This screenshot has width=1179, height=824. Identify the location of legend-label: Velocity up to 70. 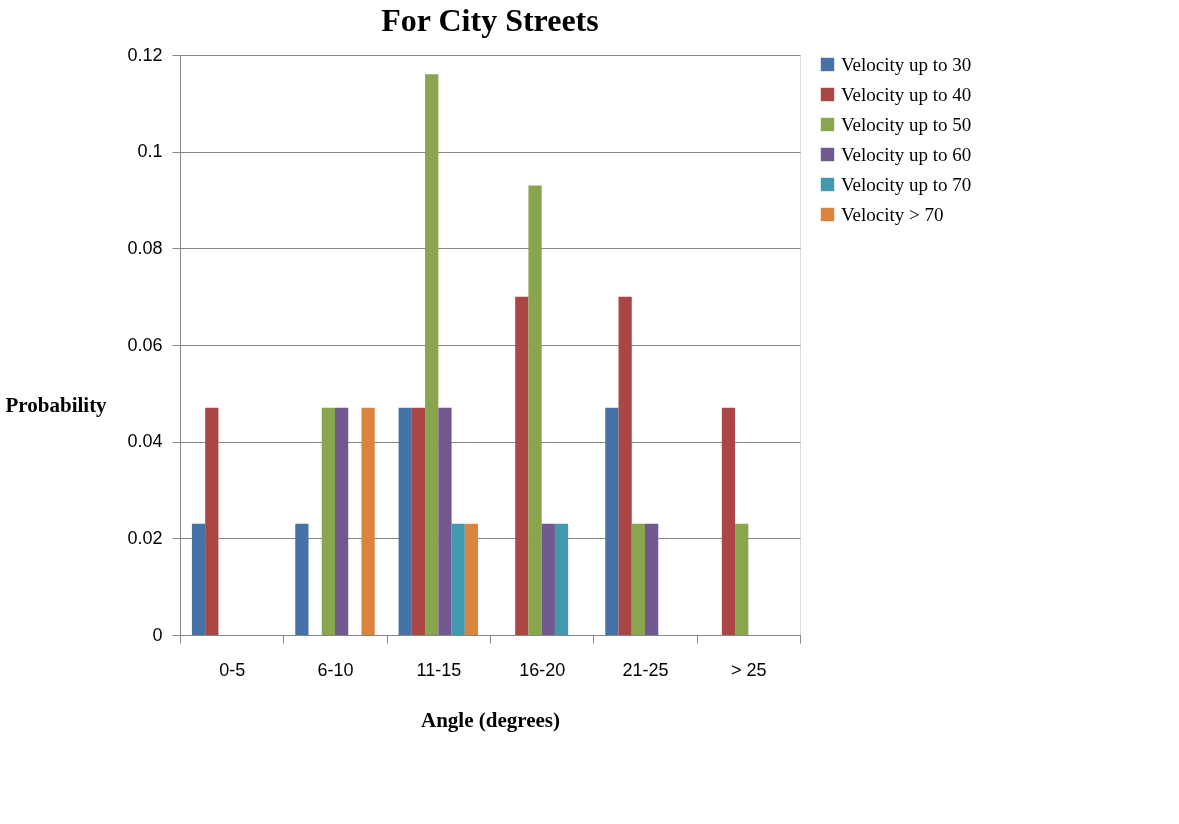
(906, 184).